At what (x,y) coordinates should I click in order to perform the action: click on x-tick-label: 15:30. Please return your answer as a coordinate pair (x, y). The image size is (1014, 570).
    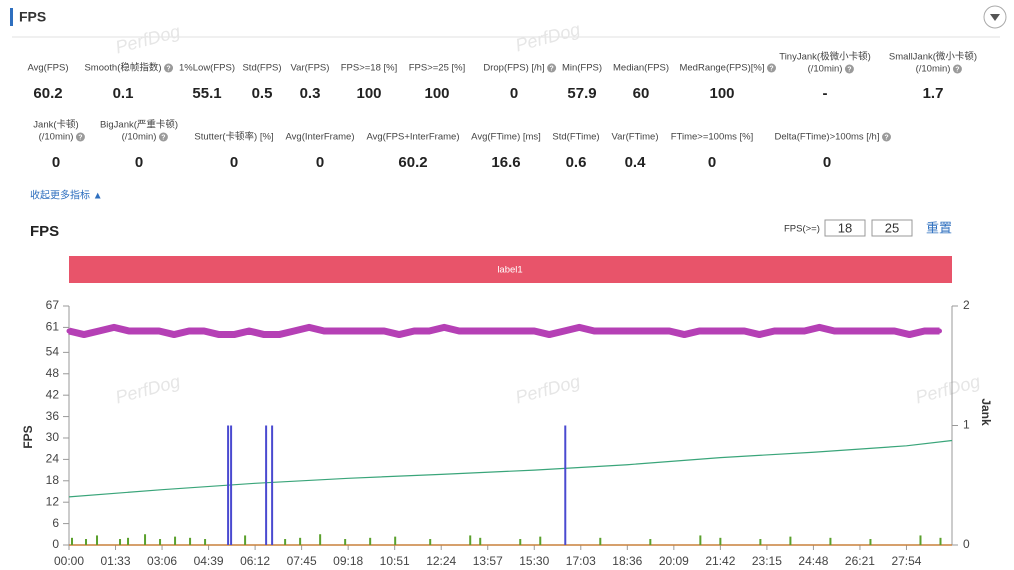
    Looking at the image, I should click on (534, 561).